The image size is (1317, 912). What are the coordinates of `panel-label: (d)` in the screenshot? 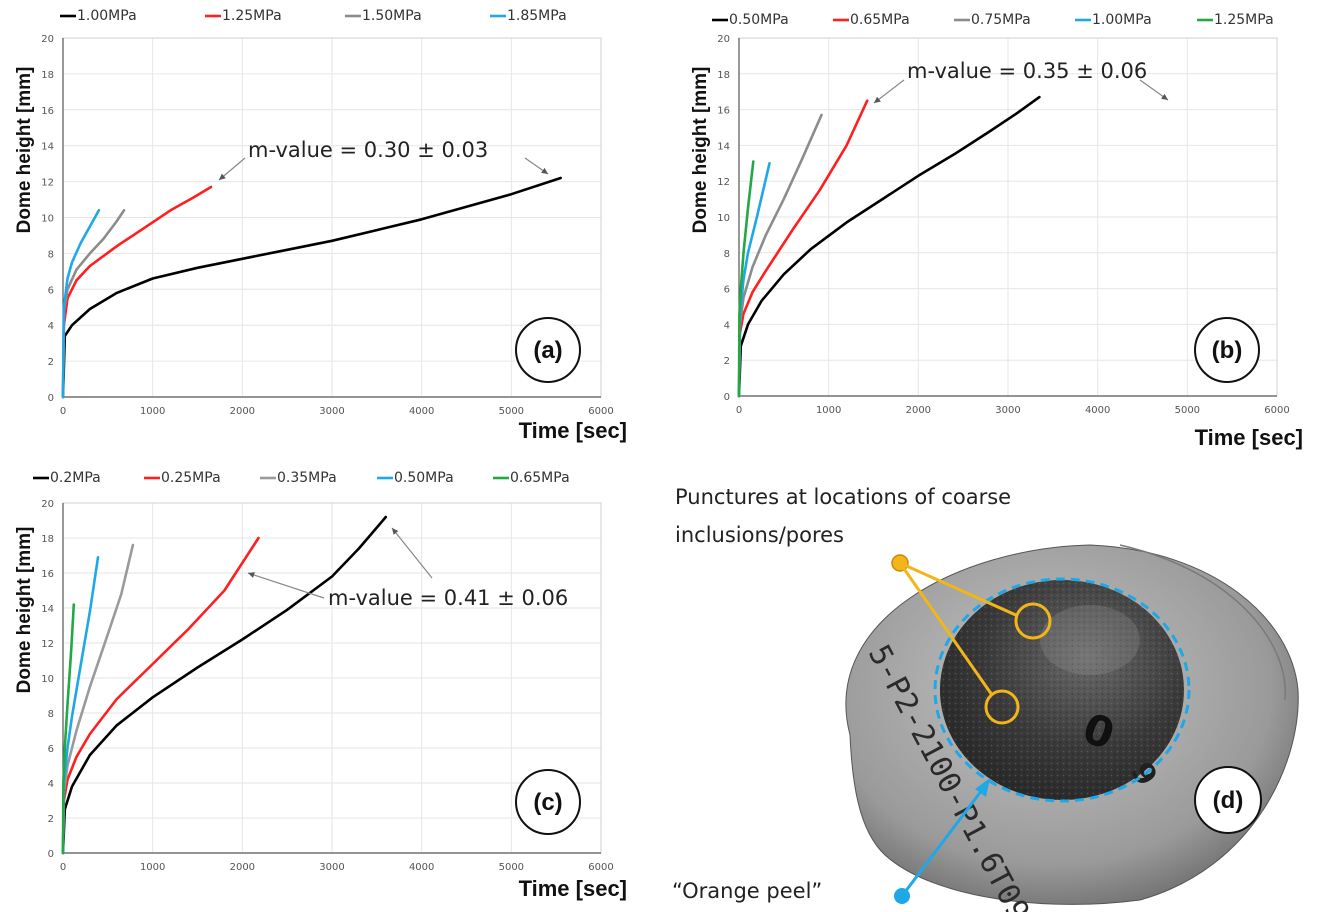 It's located at (1228, 800).